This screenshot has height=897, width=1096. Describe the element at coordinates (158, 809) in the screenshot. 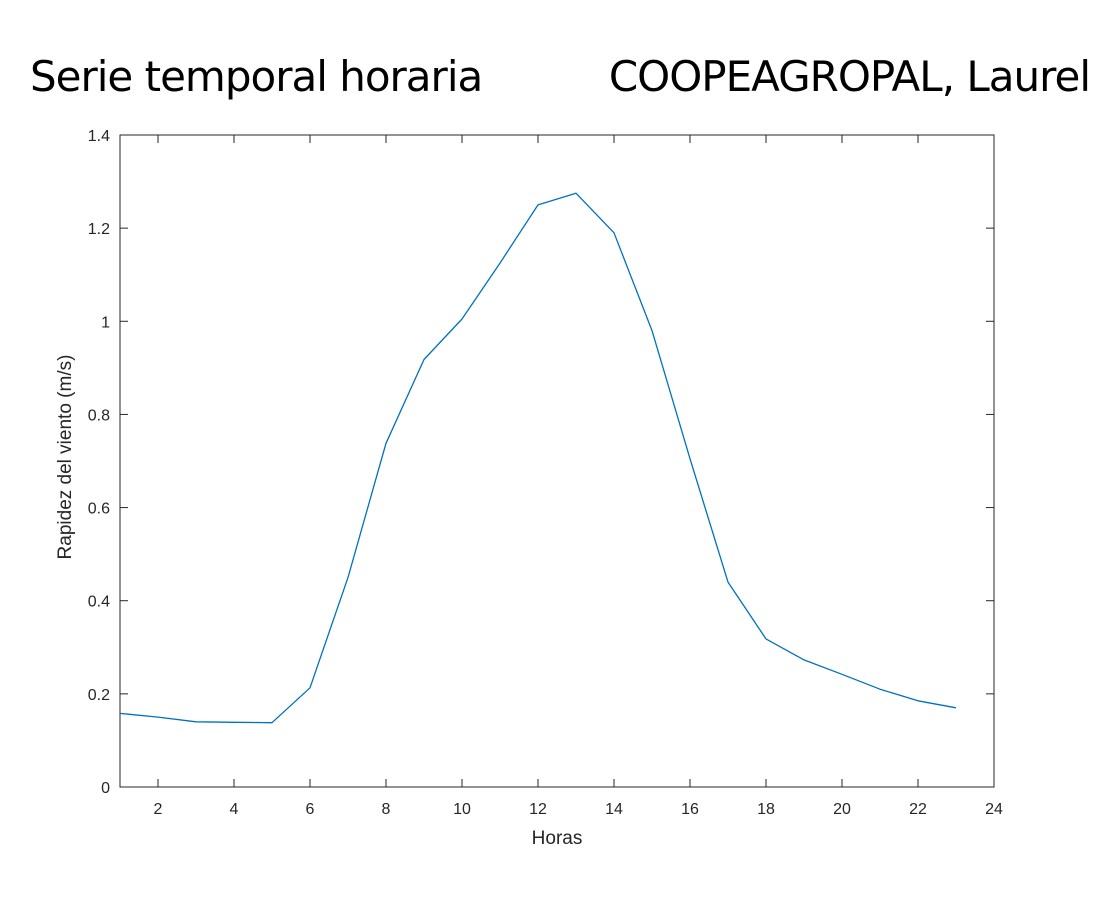

I see `x-tick-label: 2` at that location.